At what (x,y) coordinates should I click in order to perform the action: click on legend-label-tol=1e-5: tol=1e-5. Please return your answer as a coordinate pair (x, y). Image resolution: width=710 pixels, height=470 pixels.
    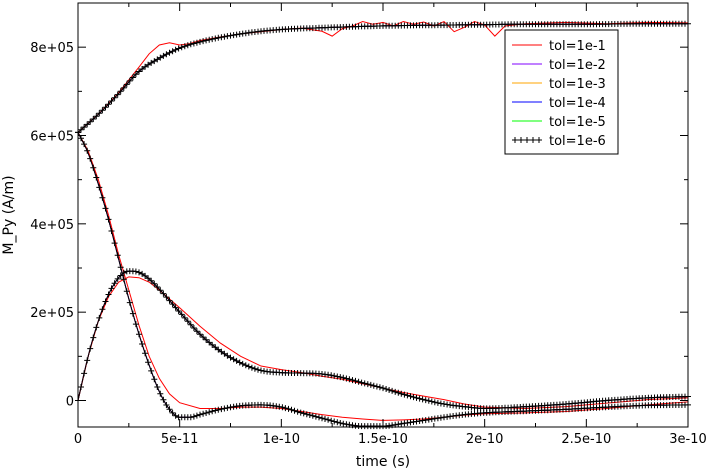
    Looking at the image, I should click on (577, 122).